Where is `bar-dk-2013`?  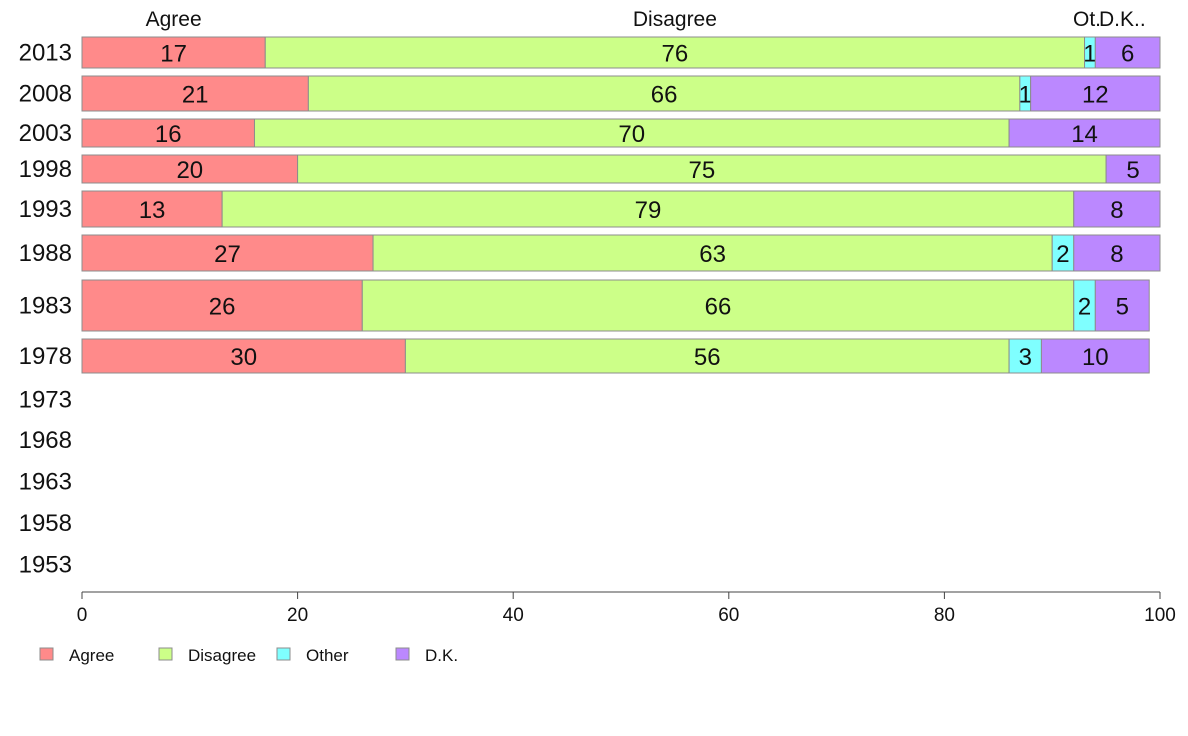
bar-dk-2013 is located at coordinates (1127, 52).